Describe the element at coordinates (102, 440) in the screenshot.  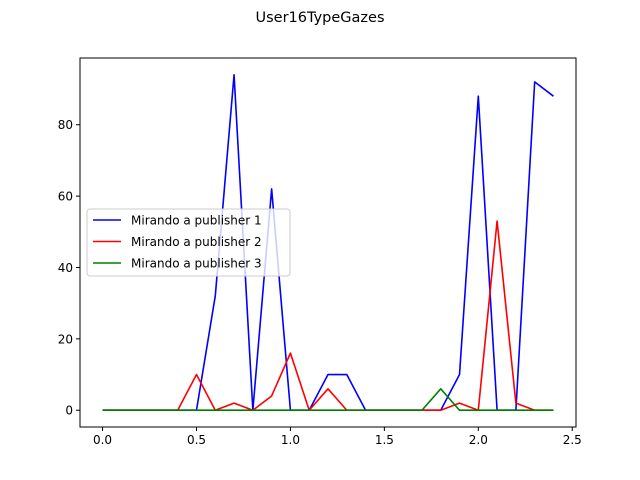
I see `x-tick-label: 0.0` at that location.